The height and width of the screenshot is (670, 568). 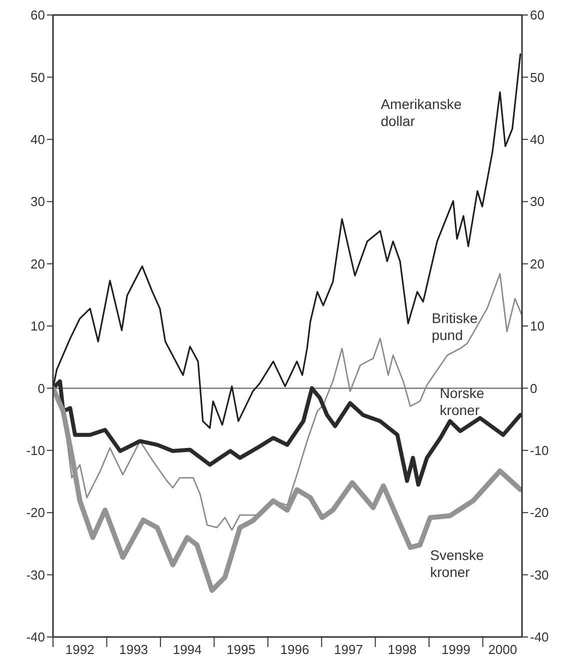 I want to click on y-tick-label: -20, so click(x=35, y=512).